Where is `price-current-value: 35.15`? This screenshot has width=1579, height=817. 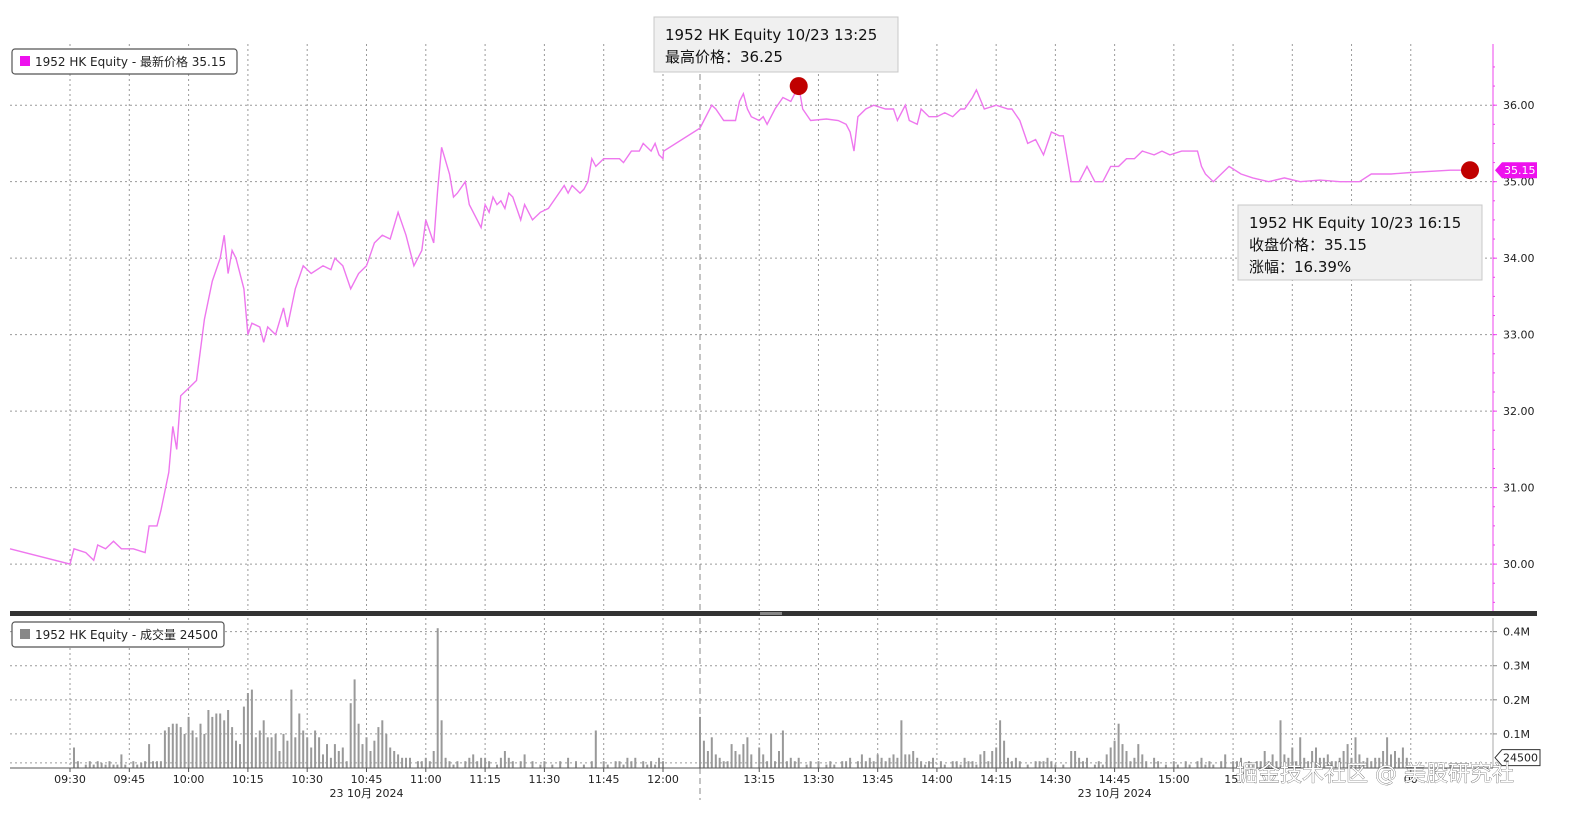 price-current-value: 35.15 is located at coordinates (1520, 170).